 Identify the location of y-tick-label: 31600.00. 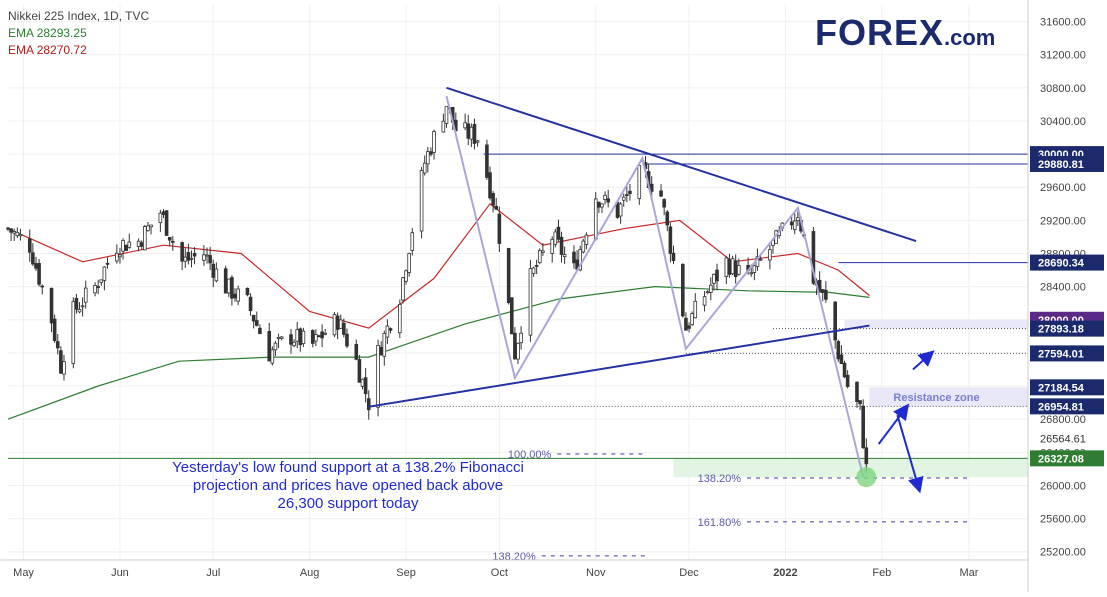
(1063, 23).